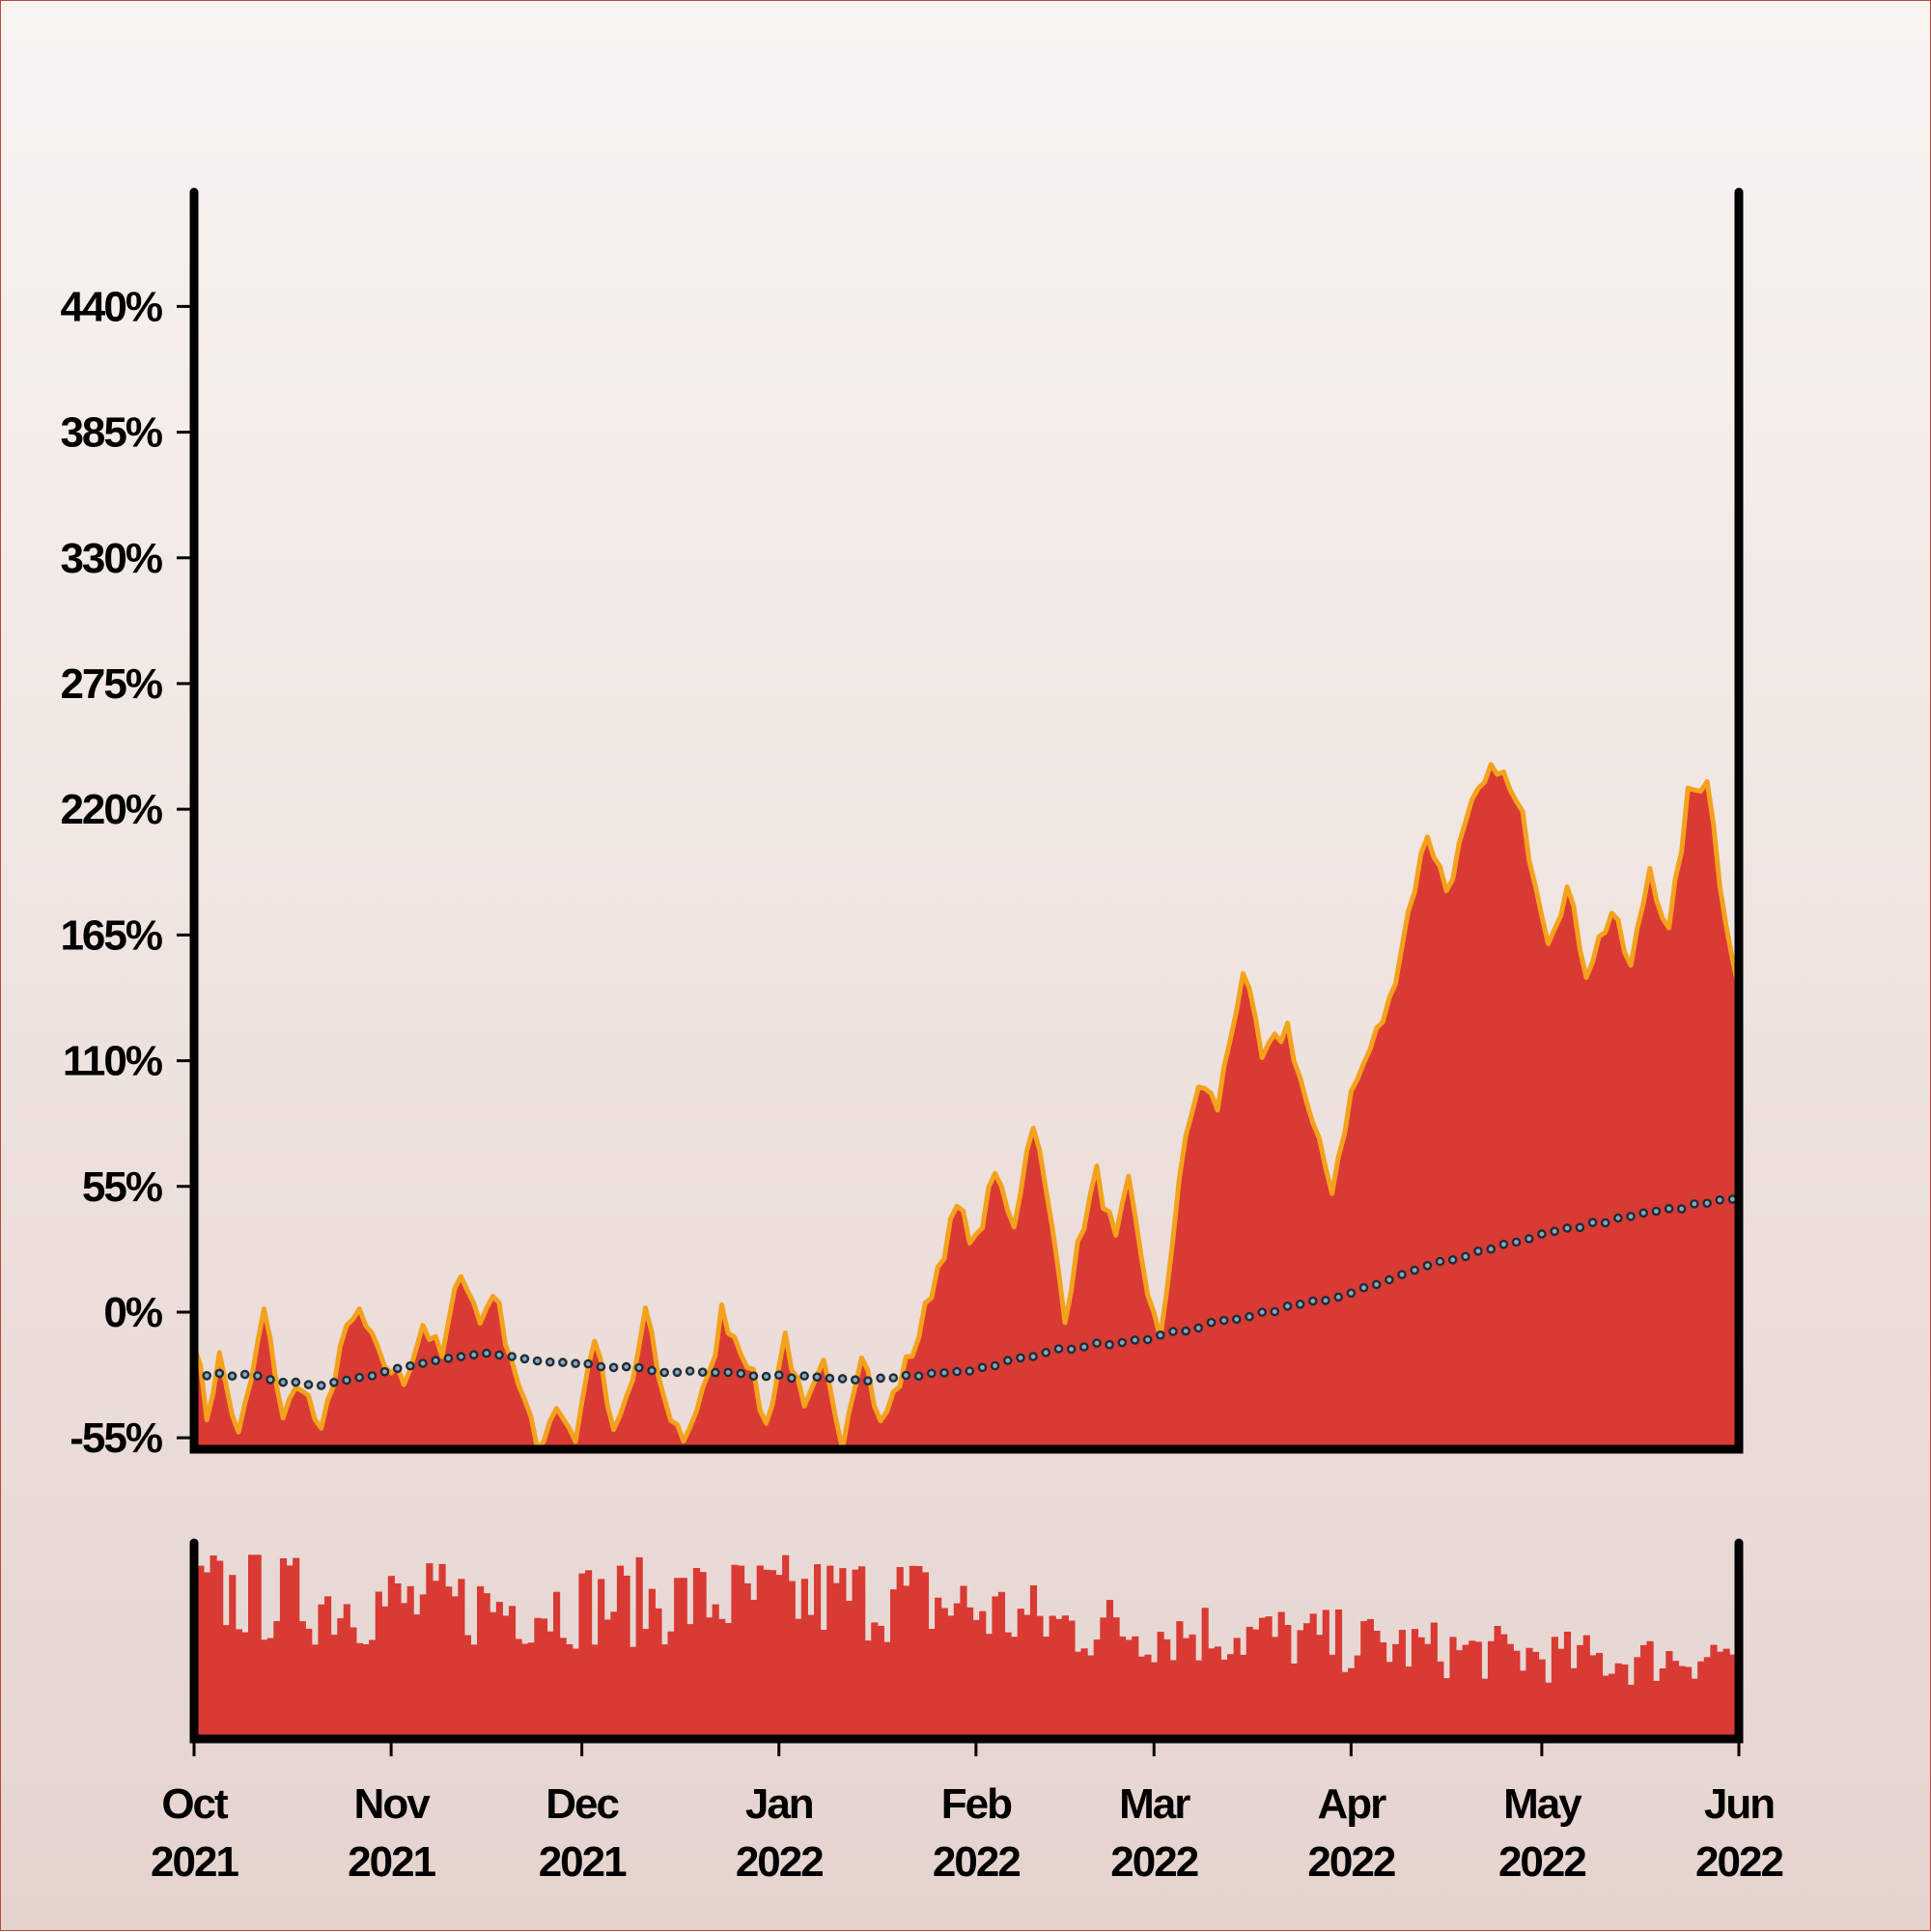 This screenshot has width=1931, height=1932. What do you see at coordinates (1739, 1804) in the screenshot?
I see `x-tick-label-month: Jun` at bounding box center [1739, 1804].